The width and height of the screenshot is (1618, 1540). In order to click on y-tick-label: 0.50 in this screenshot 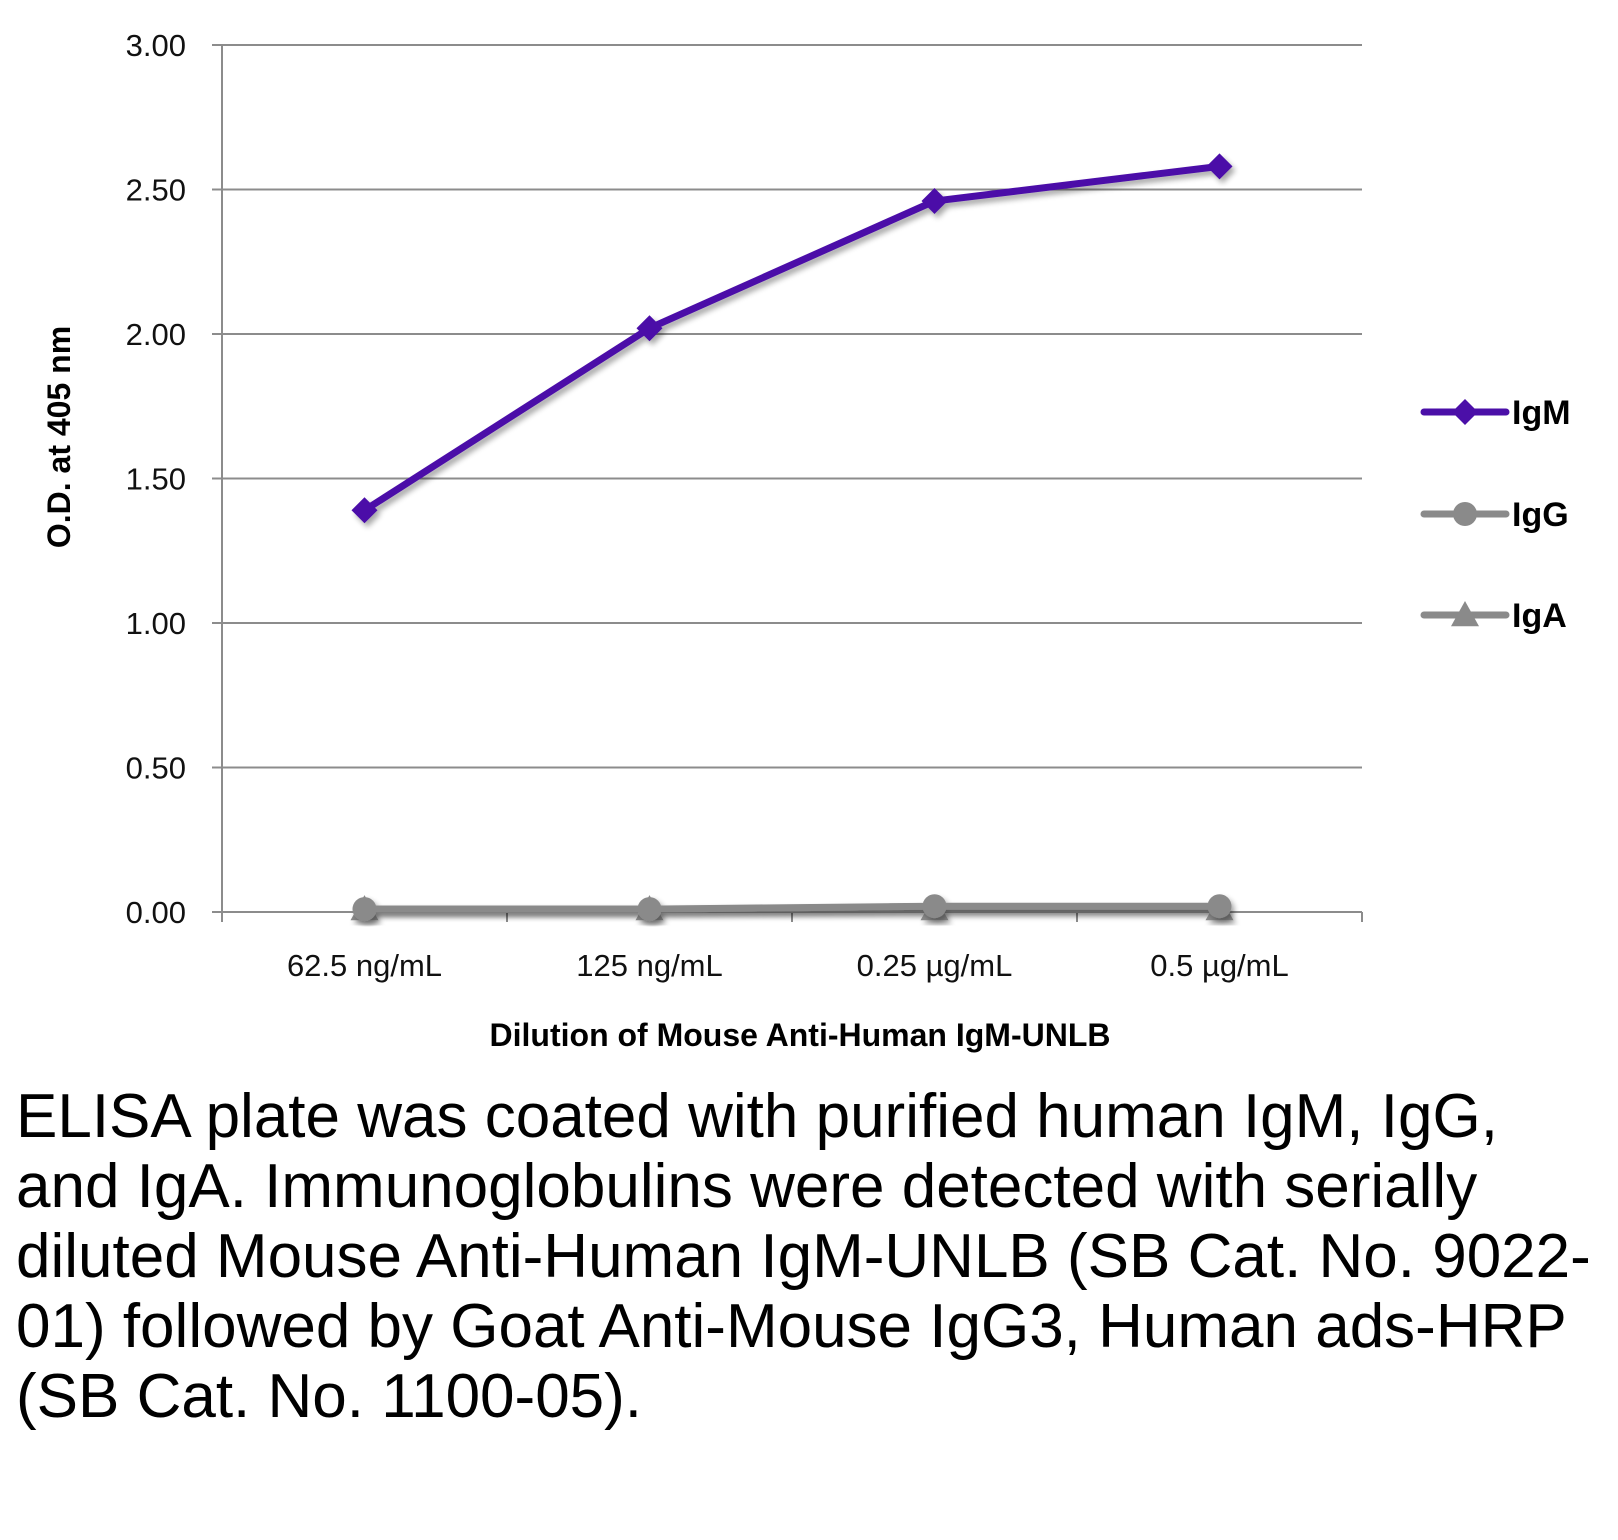, I will do `click(156, 768)`.